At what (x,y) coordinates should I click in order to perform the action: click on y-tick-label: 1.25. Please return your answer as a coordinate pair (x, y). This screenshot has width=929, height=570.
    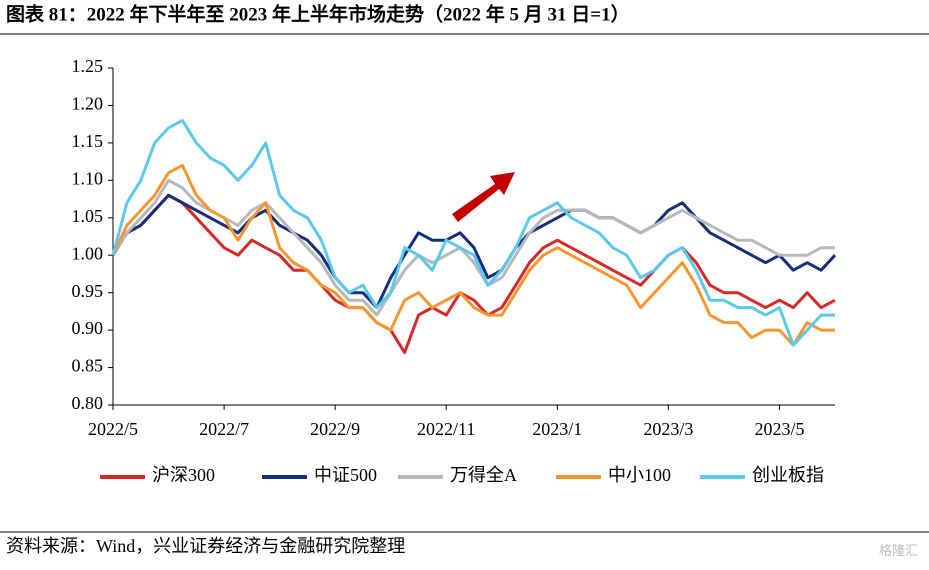
    Looking at the image, I should click on (88, 66).